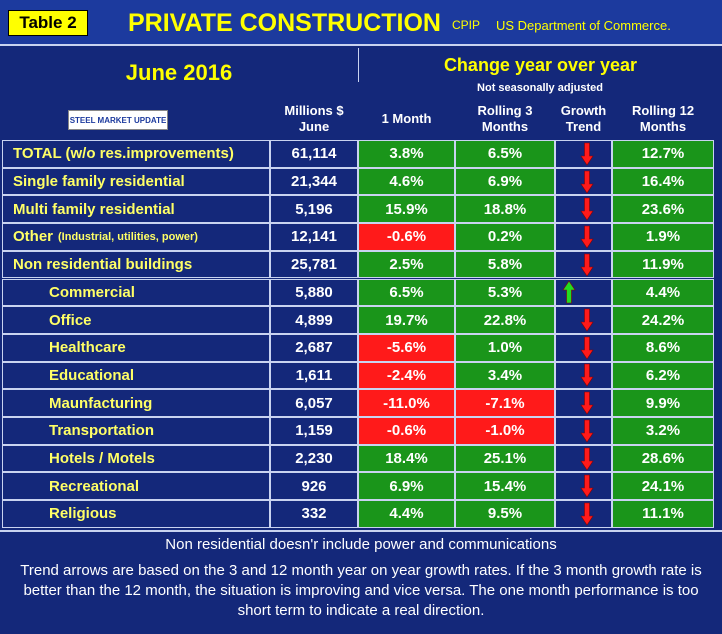 This screenshot has width=722, height=634. I want to click on row-label: Non residential buildings, so click(103, 265).